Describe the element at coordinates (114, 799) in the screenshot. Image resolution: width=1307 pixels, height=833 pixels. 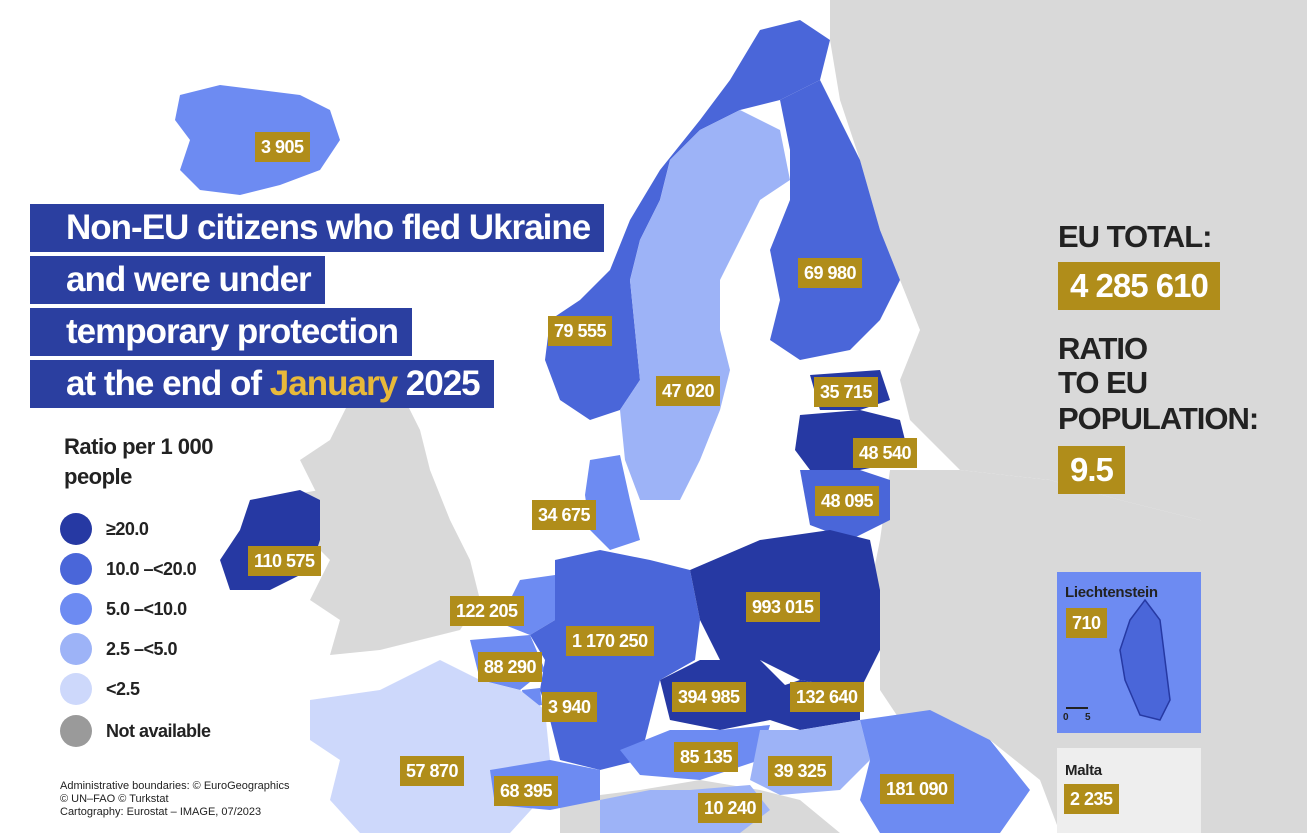
I see `credits-line-2: © UN–FAO © Turkstat` at that location.